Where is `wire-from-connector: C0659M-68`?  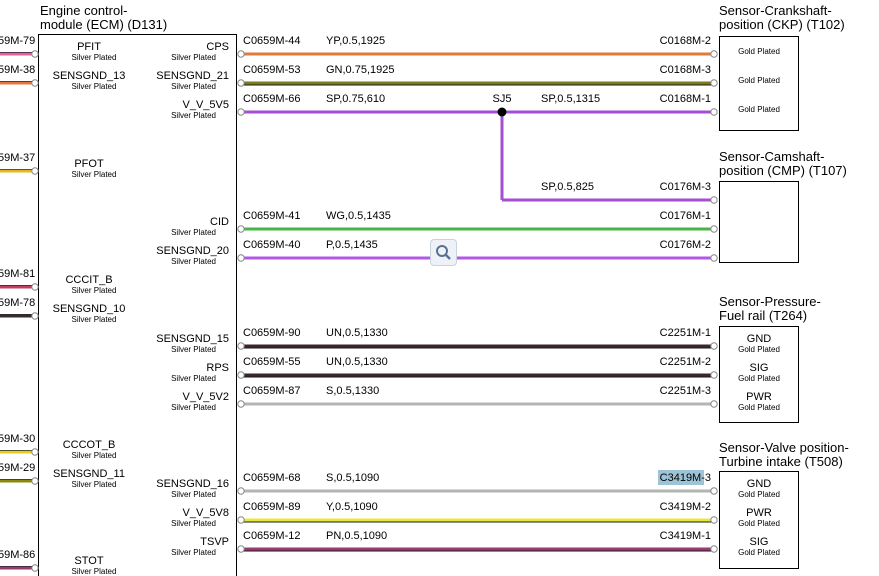
wire-from-connector: C0659M-68 is located at coordinates (271, 478).